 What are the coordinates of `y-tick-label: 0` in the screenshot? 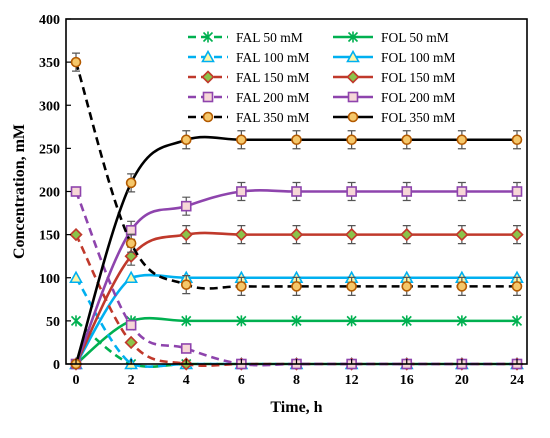 It's located at (56, 365).